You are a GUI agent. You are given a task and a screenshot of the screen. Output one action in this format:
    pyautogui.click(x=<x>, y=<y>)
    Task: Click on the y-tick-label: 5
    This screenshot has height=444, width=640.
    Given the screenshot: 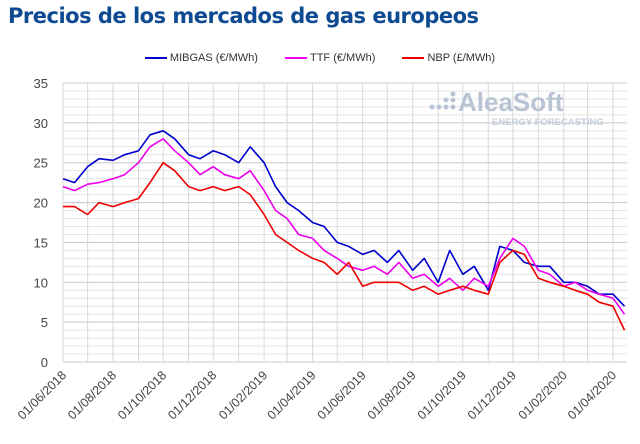 What is the action you would take?
    pyautogui.click(x=44, y=322)
    